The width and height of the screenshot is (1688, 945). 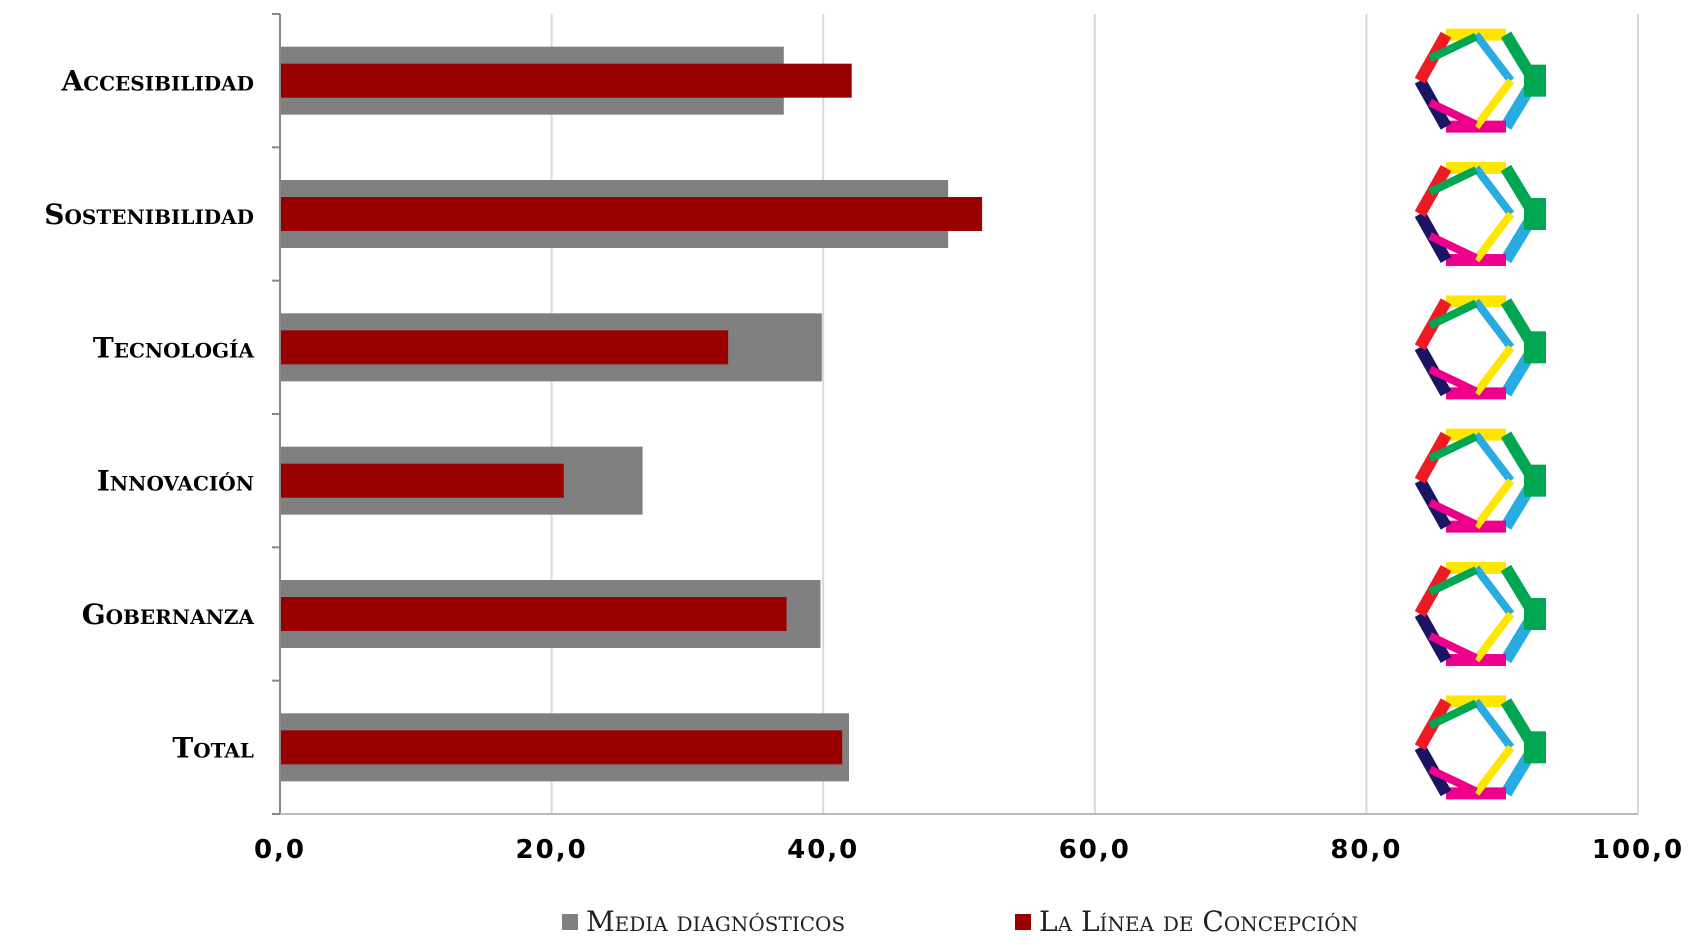 I want to click on legend-swatch-media, so click(x=570, y=922).